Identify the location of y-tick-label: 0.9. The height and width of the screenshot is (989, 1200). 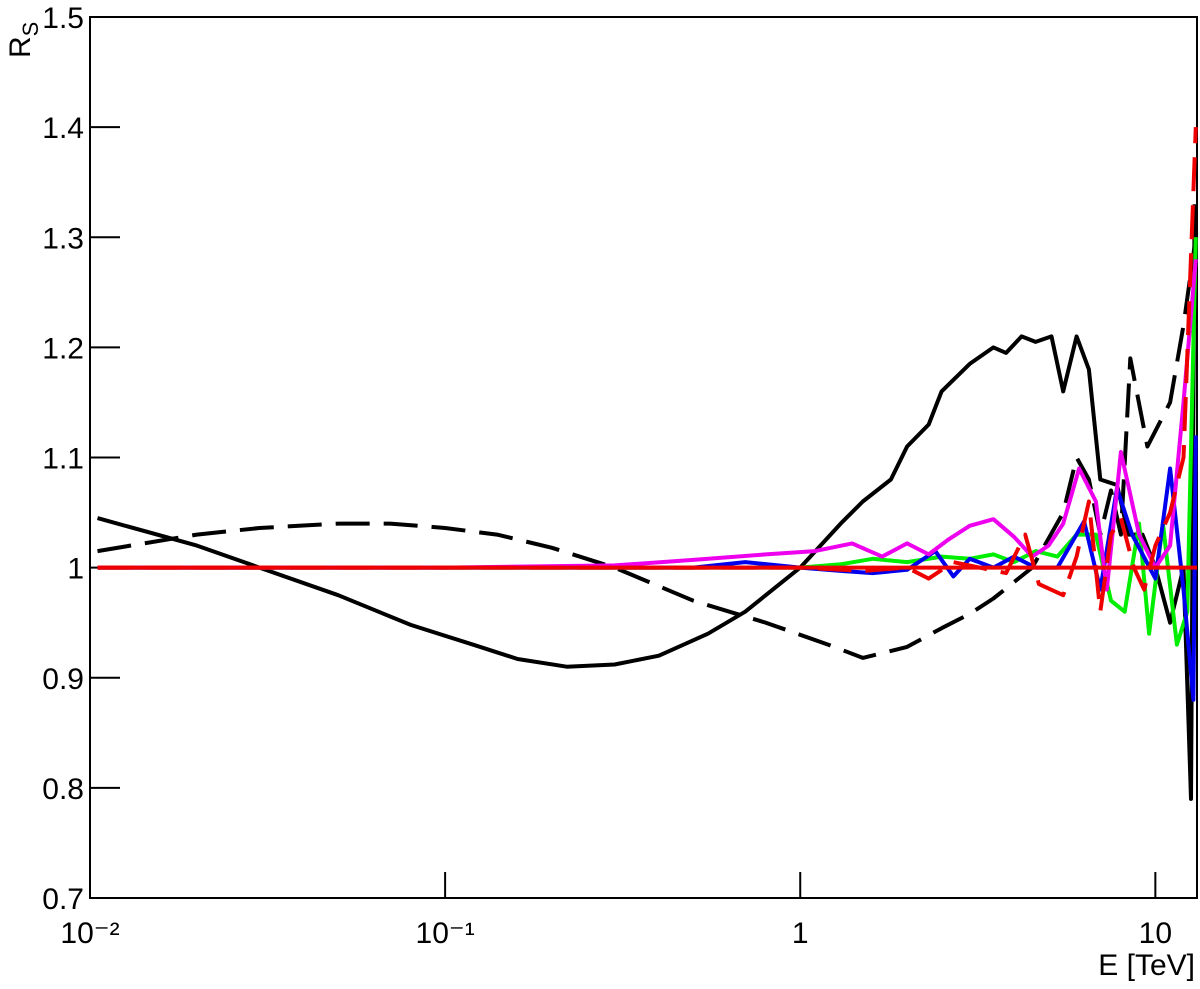
(63, 679).